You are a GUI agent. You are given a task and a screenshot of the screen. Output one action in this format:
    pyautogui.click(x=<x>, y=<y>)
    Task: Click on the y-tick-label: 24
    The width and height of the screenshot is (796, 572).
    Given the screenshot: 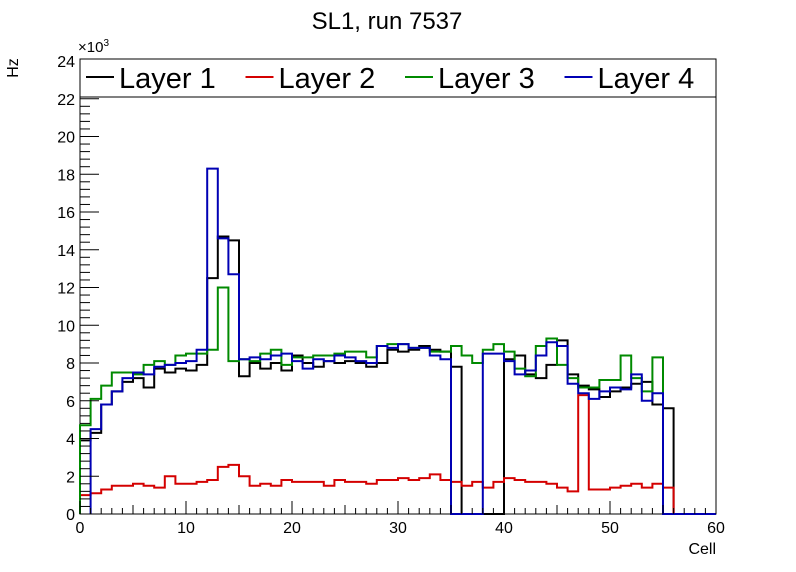 What is the action you would take?
    pyautogui.click(x=66, y=62)
    